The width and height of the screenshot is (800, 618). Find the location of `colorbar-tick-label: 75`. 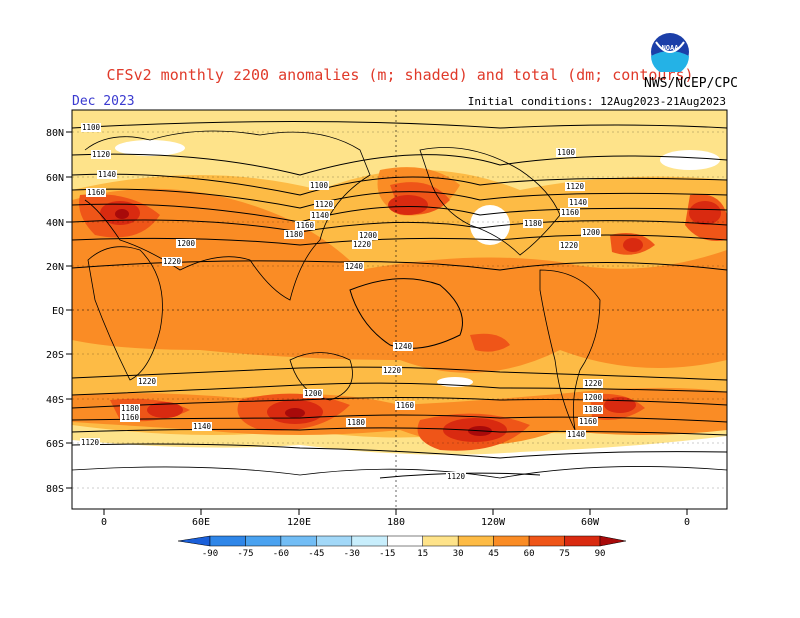

colorbar-tick-label: 75 is located at coordinates (564, 554).